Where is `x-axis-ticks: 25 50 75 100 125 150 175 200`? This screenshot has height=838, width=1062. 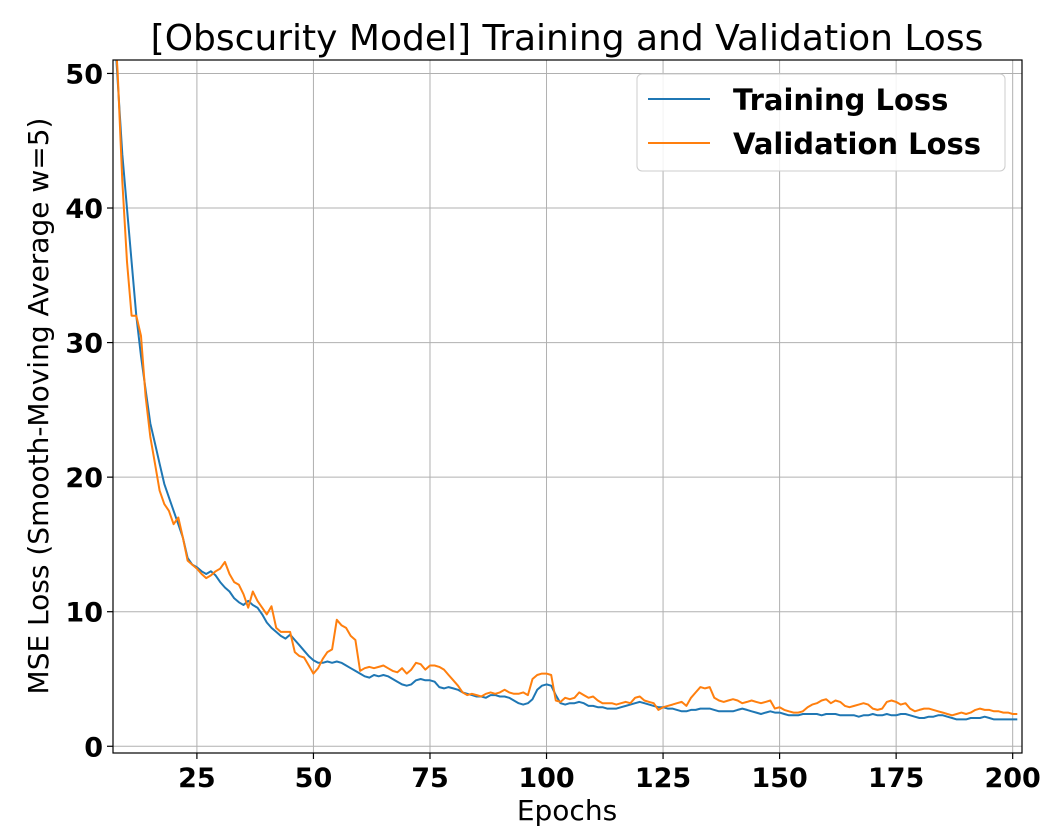 x-axis-ticks: 25 50 75 100 125 150 175 200 is located at coordinates (609, 773).